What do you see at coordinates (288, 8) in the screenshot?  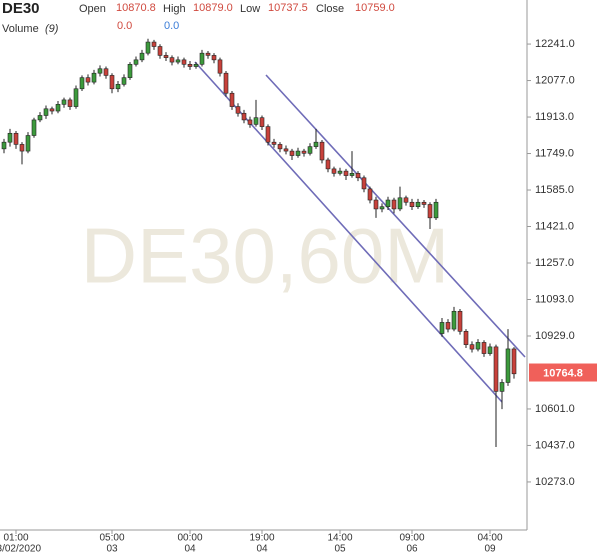 I see `low-value: 10737.5` at bounding box center [288, 8].